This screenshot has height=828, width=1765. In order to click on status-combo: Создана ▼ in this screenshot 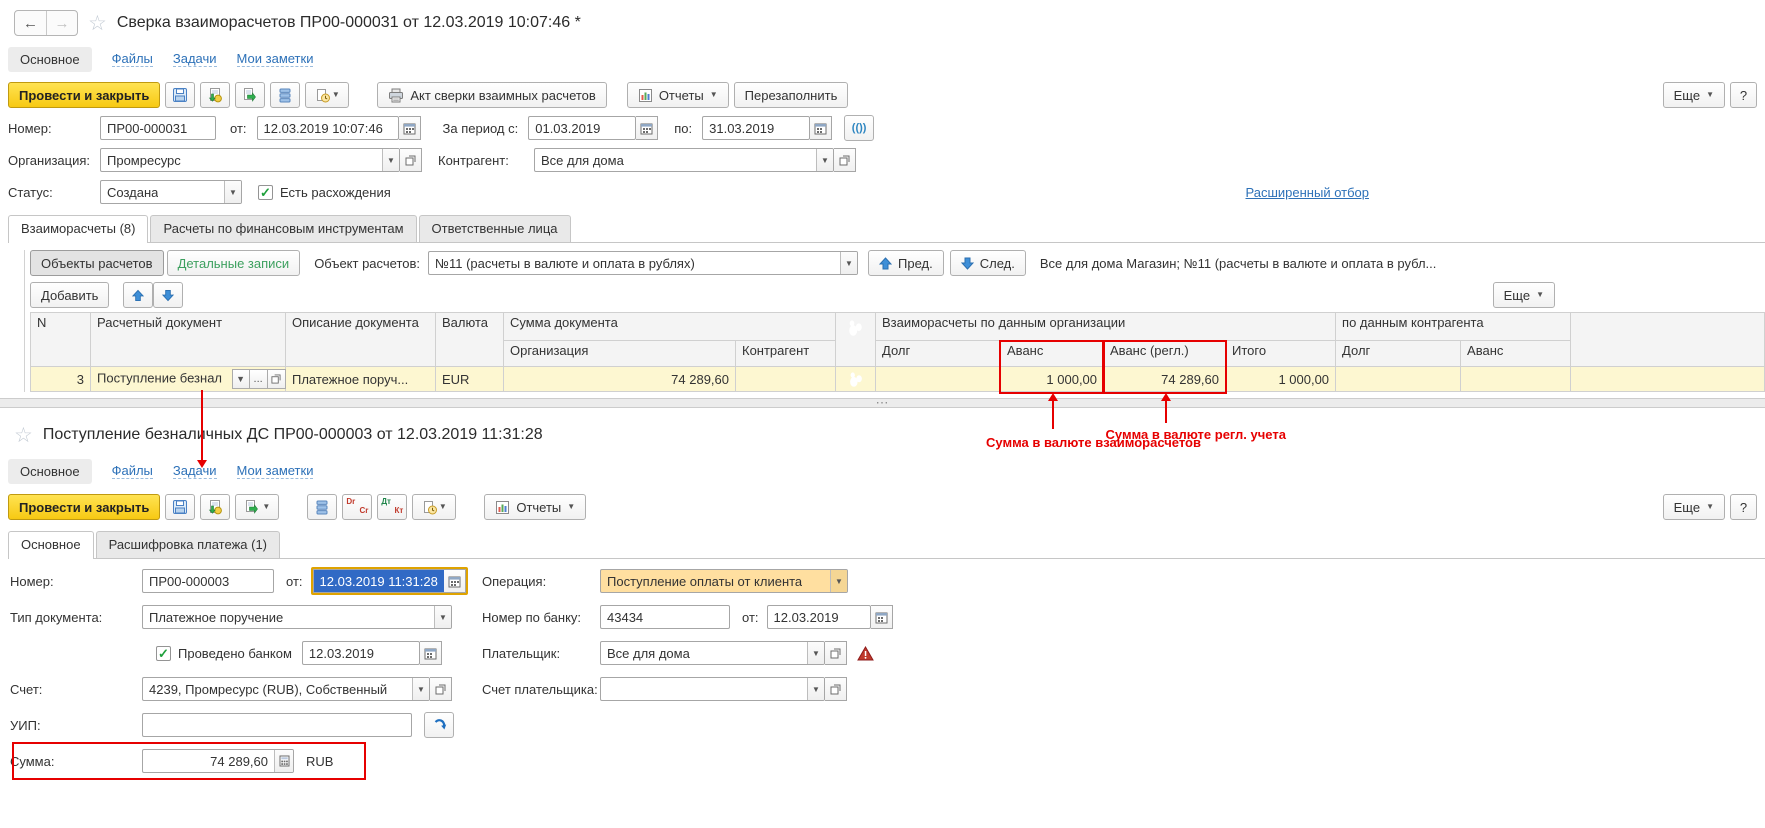, I will do `click(171, 192)`.